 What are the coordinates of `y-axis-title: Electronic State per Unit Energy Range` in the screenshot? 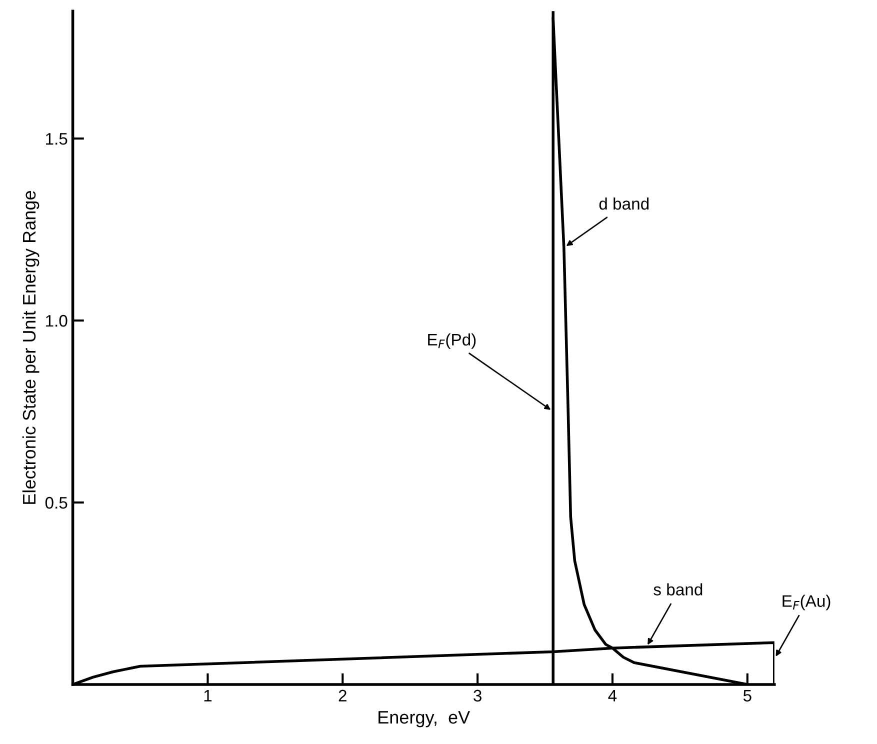 It's located at (31, 347).